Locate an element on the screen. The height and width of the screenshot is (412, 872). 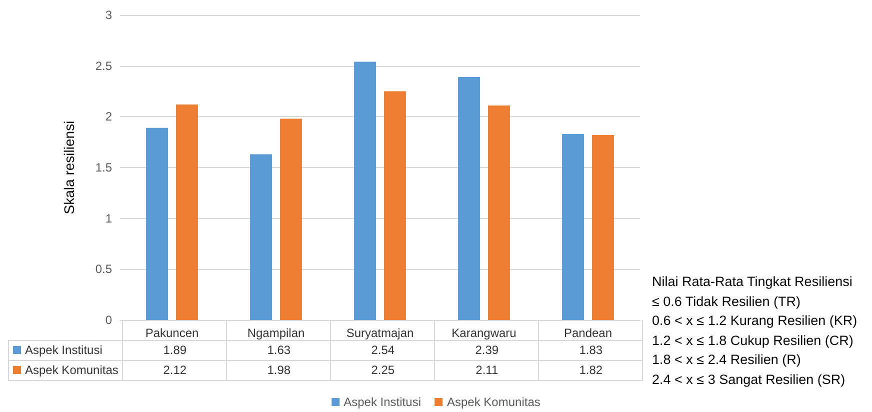
data-label: 2.12 is located at coordinates (174, 370).